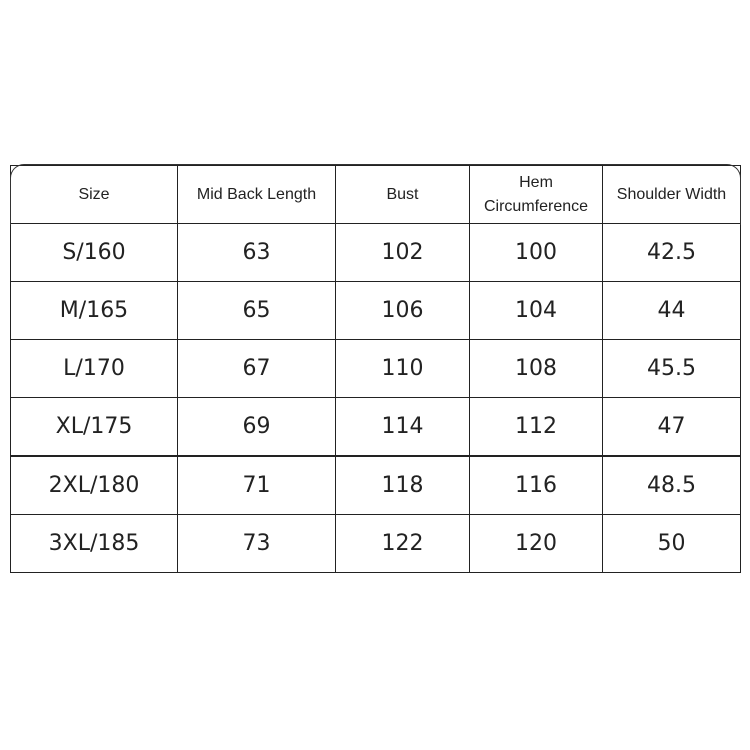 The image size is (750, 750). What do you see at coordinates (536, 310) in the screenshot?
I see `table-cell: 104` at bounding box center [536, 310].